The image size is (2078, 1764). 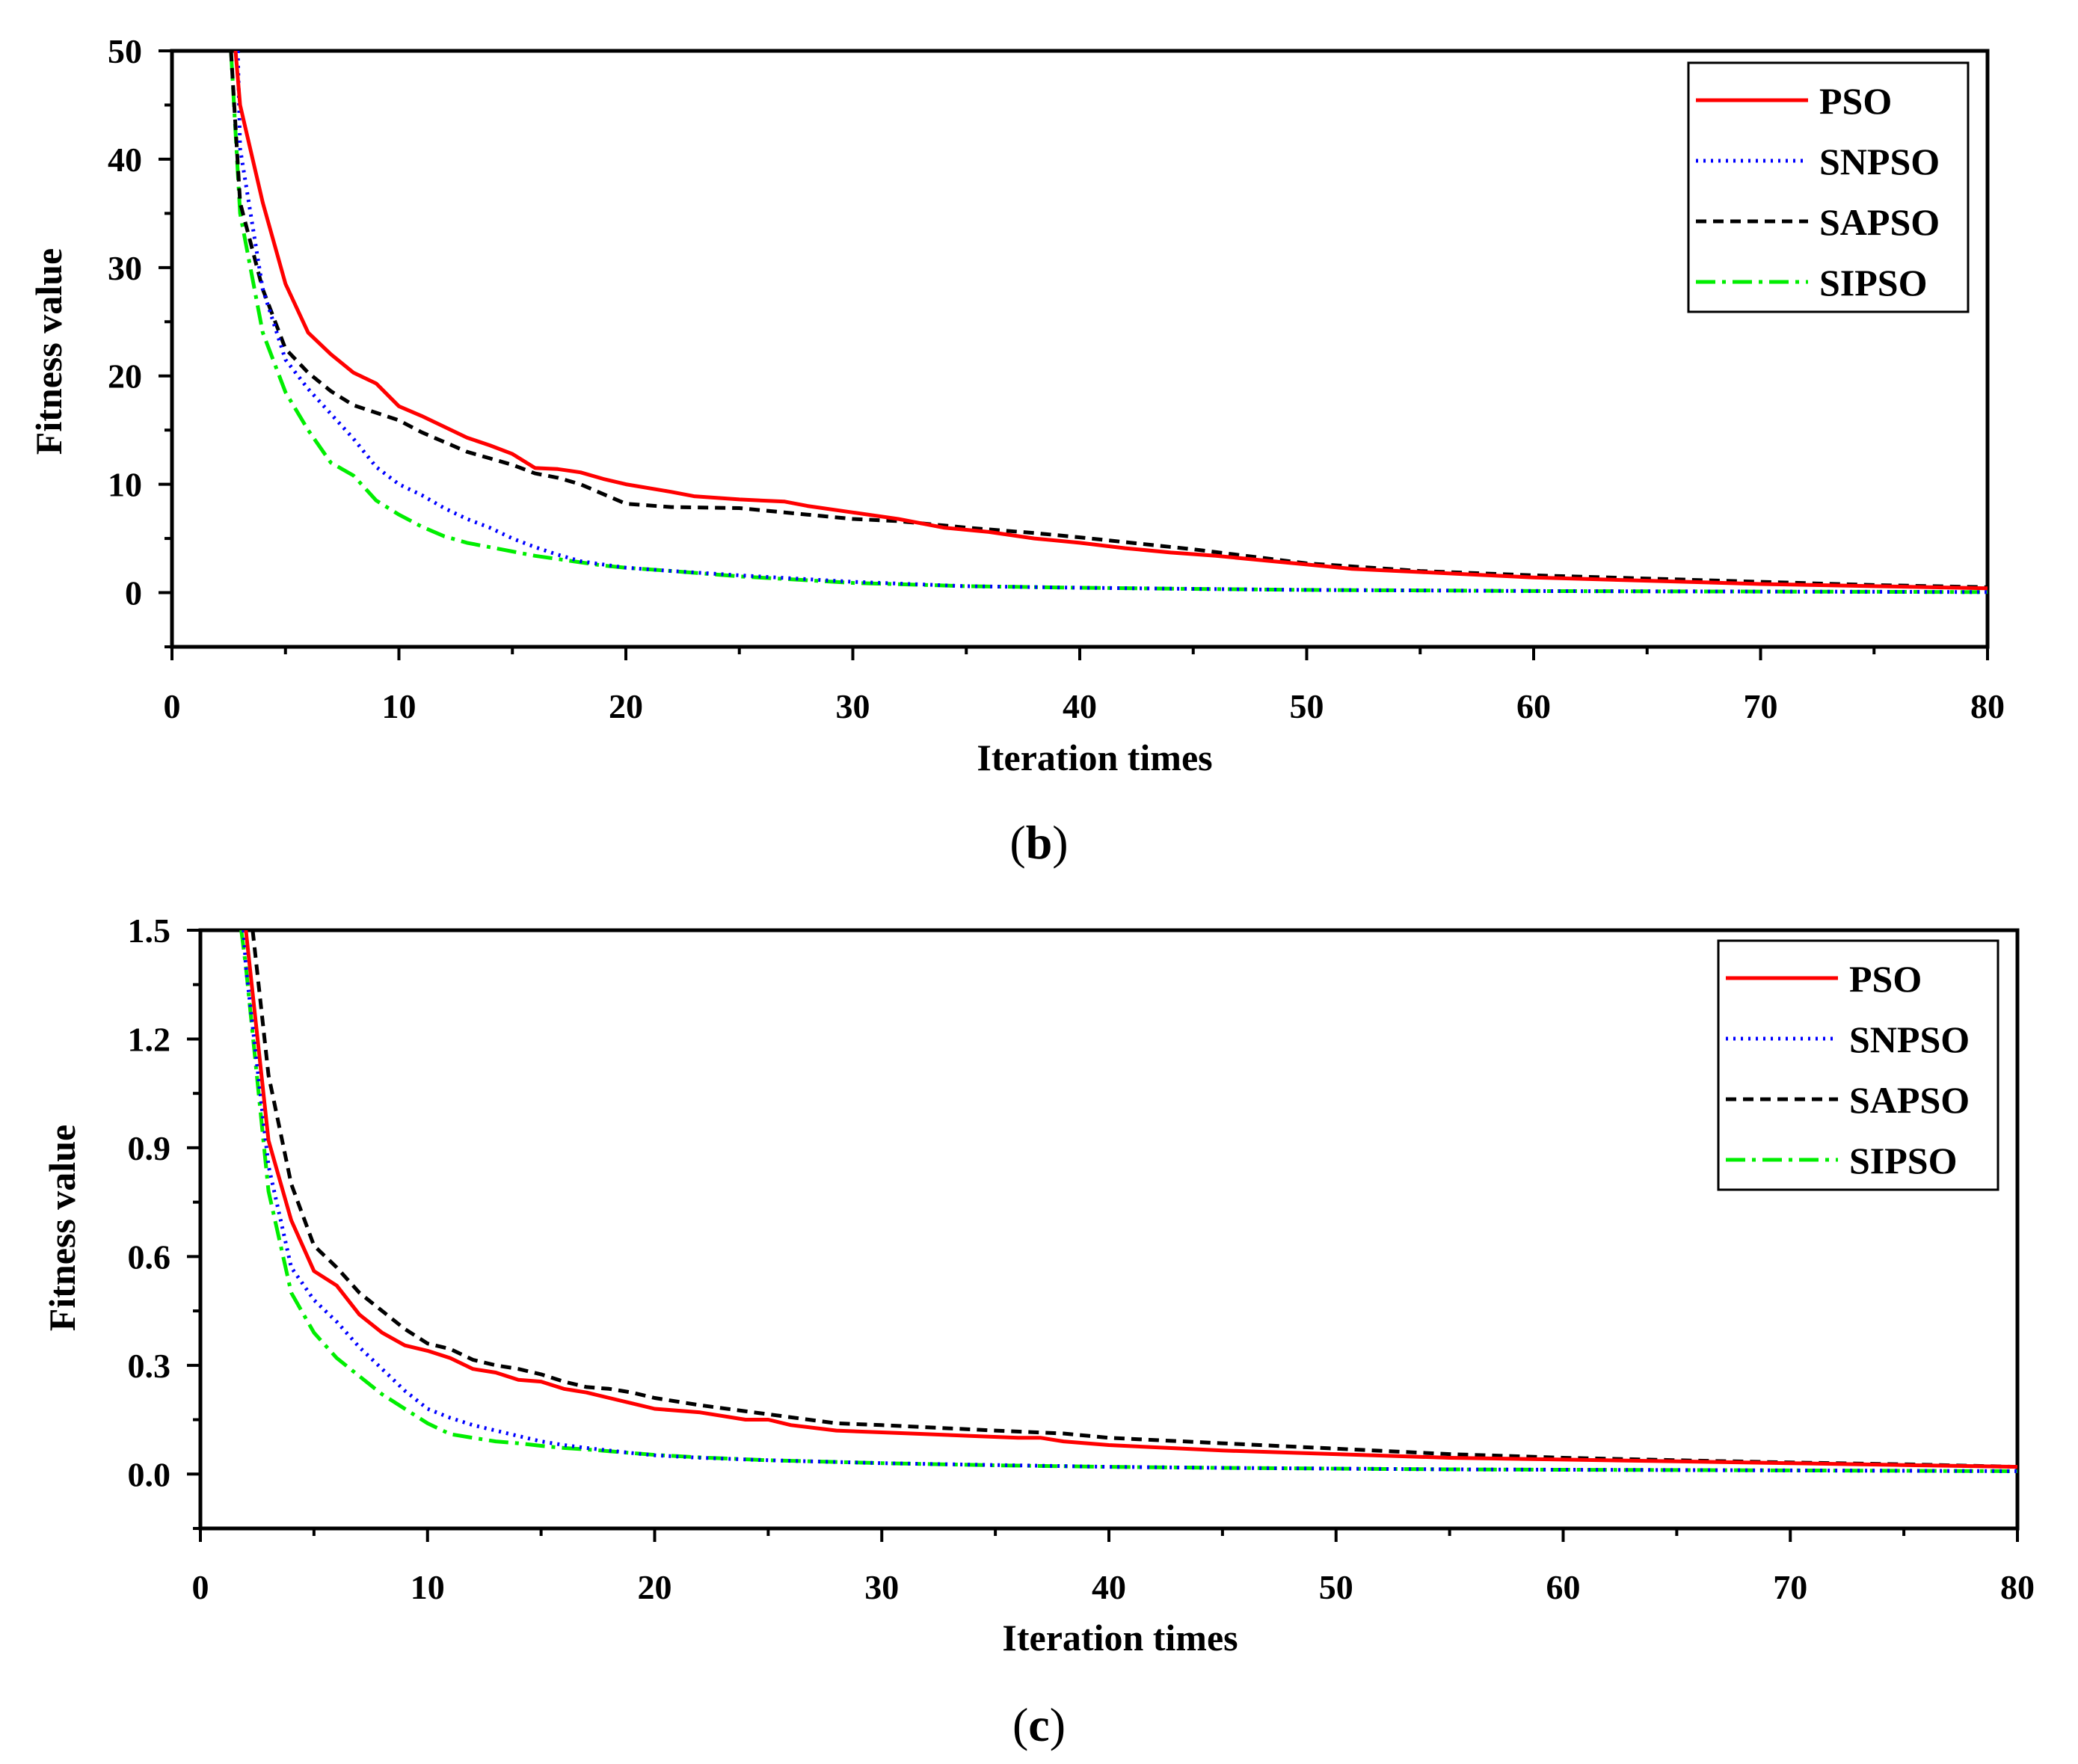 I want to click on caption-b: (b), so click(x=1039, y=842).